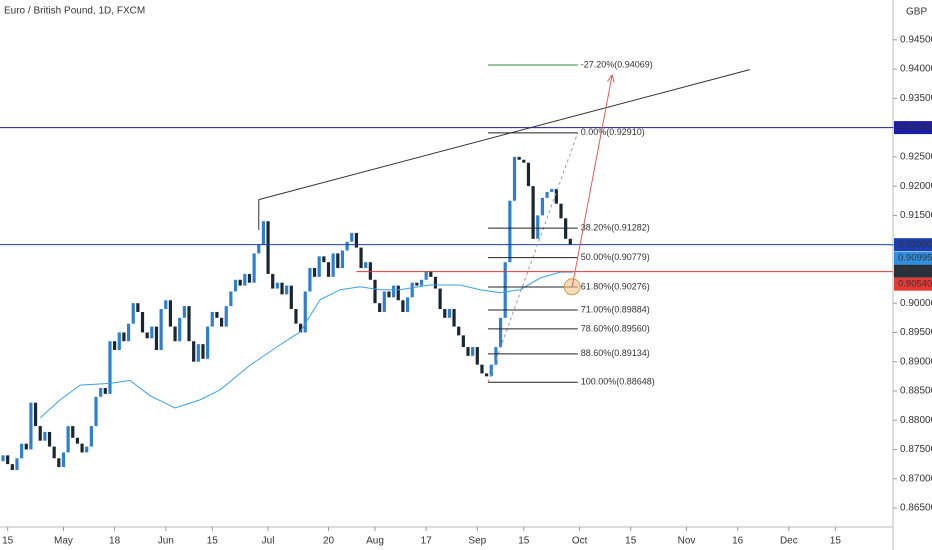 Image resolution: width=932 pixels, height=550 pixels. Describe the element at coordinates (789, 541) in the screenshot. I see `x-tick-label: Dec` at that location.